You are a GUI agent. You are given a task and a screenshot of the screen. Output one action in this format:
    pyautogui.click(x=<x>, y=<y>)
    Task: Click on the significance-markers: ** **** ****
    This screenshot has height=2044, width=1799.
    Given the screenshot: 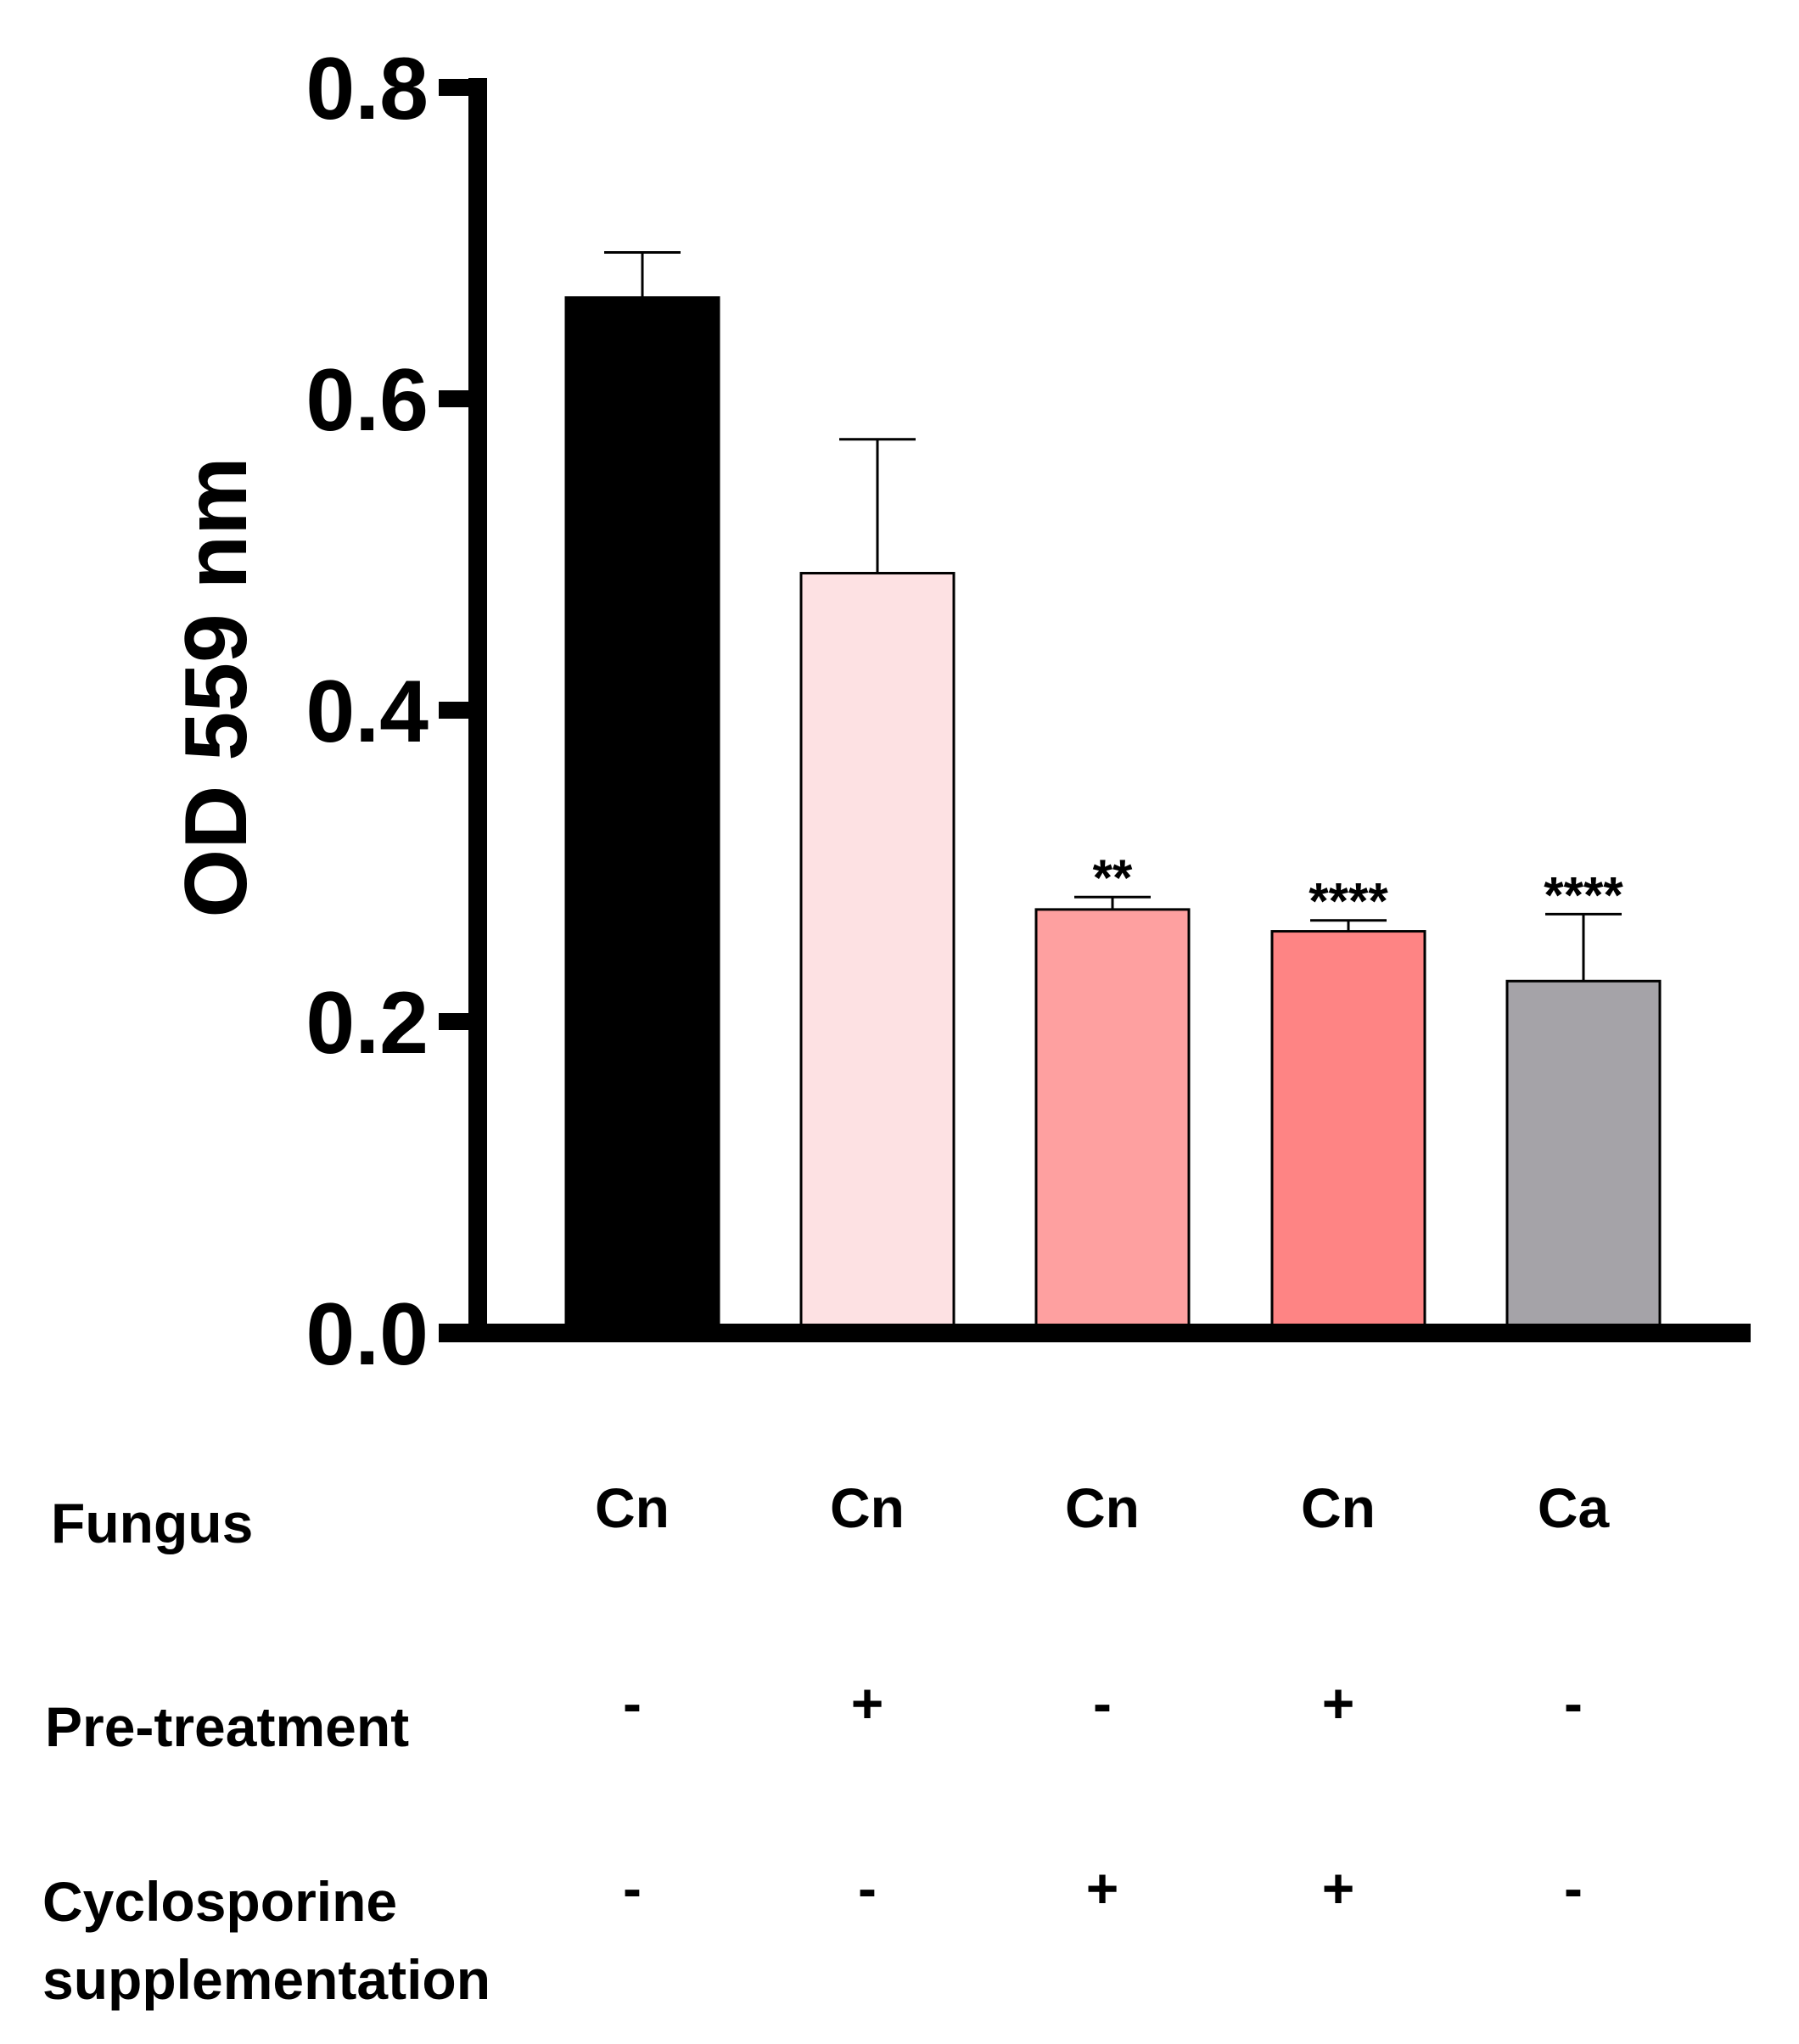 What is the action you would take?
    pyautogui.click(x=1358, y=890)
    